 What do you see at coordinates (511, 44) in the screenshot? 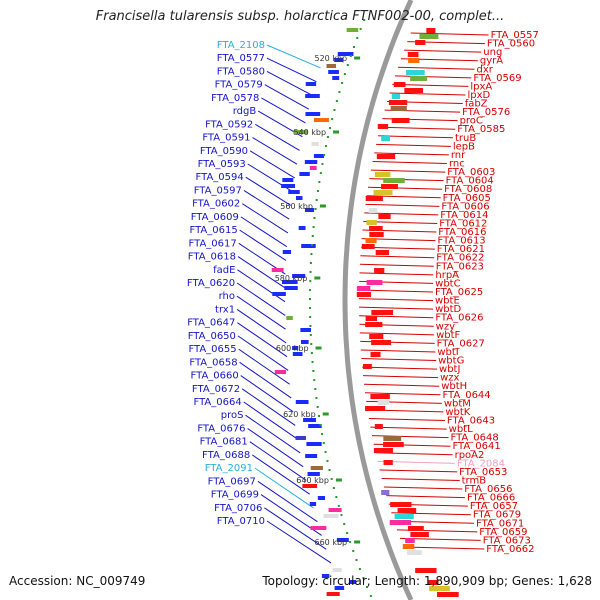
I see `gene-label-fta-0560: FTA_0560` at bounding box center [511, 44].